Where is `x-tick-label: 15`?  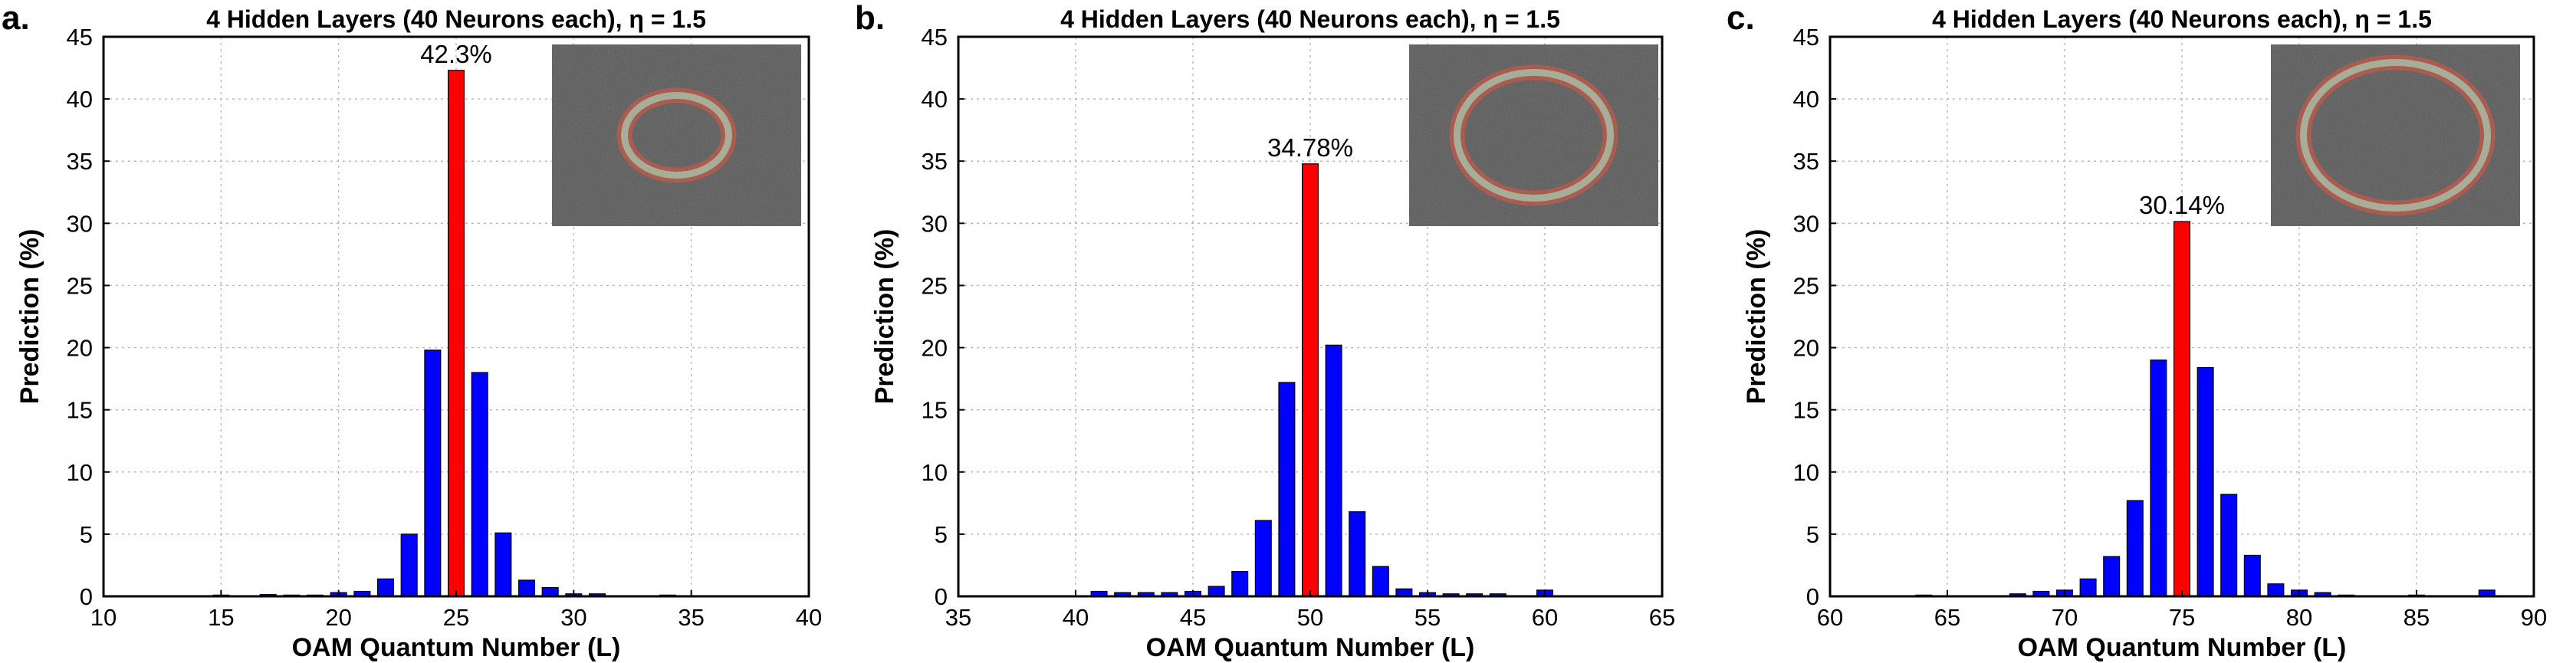 x-tick-label: 15 is located at coordinates (221, 617).